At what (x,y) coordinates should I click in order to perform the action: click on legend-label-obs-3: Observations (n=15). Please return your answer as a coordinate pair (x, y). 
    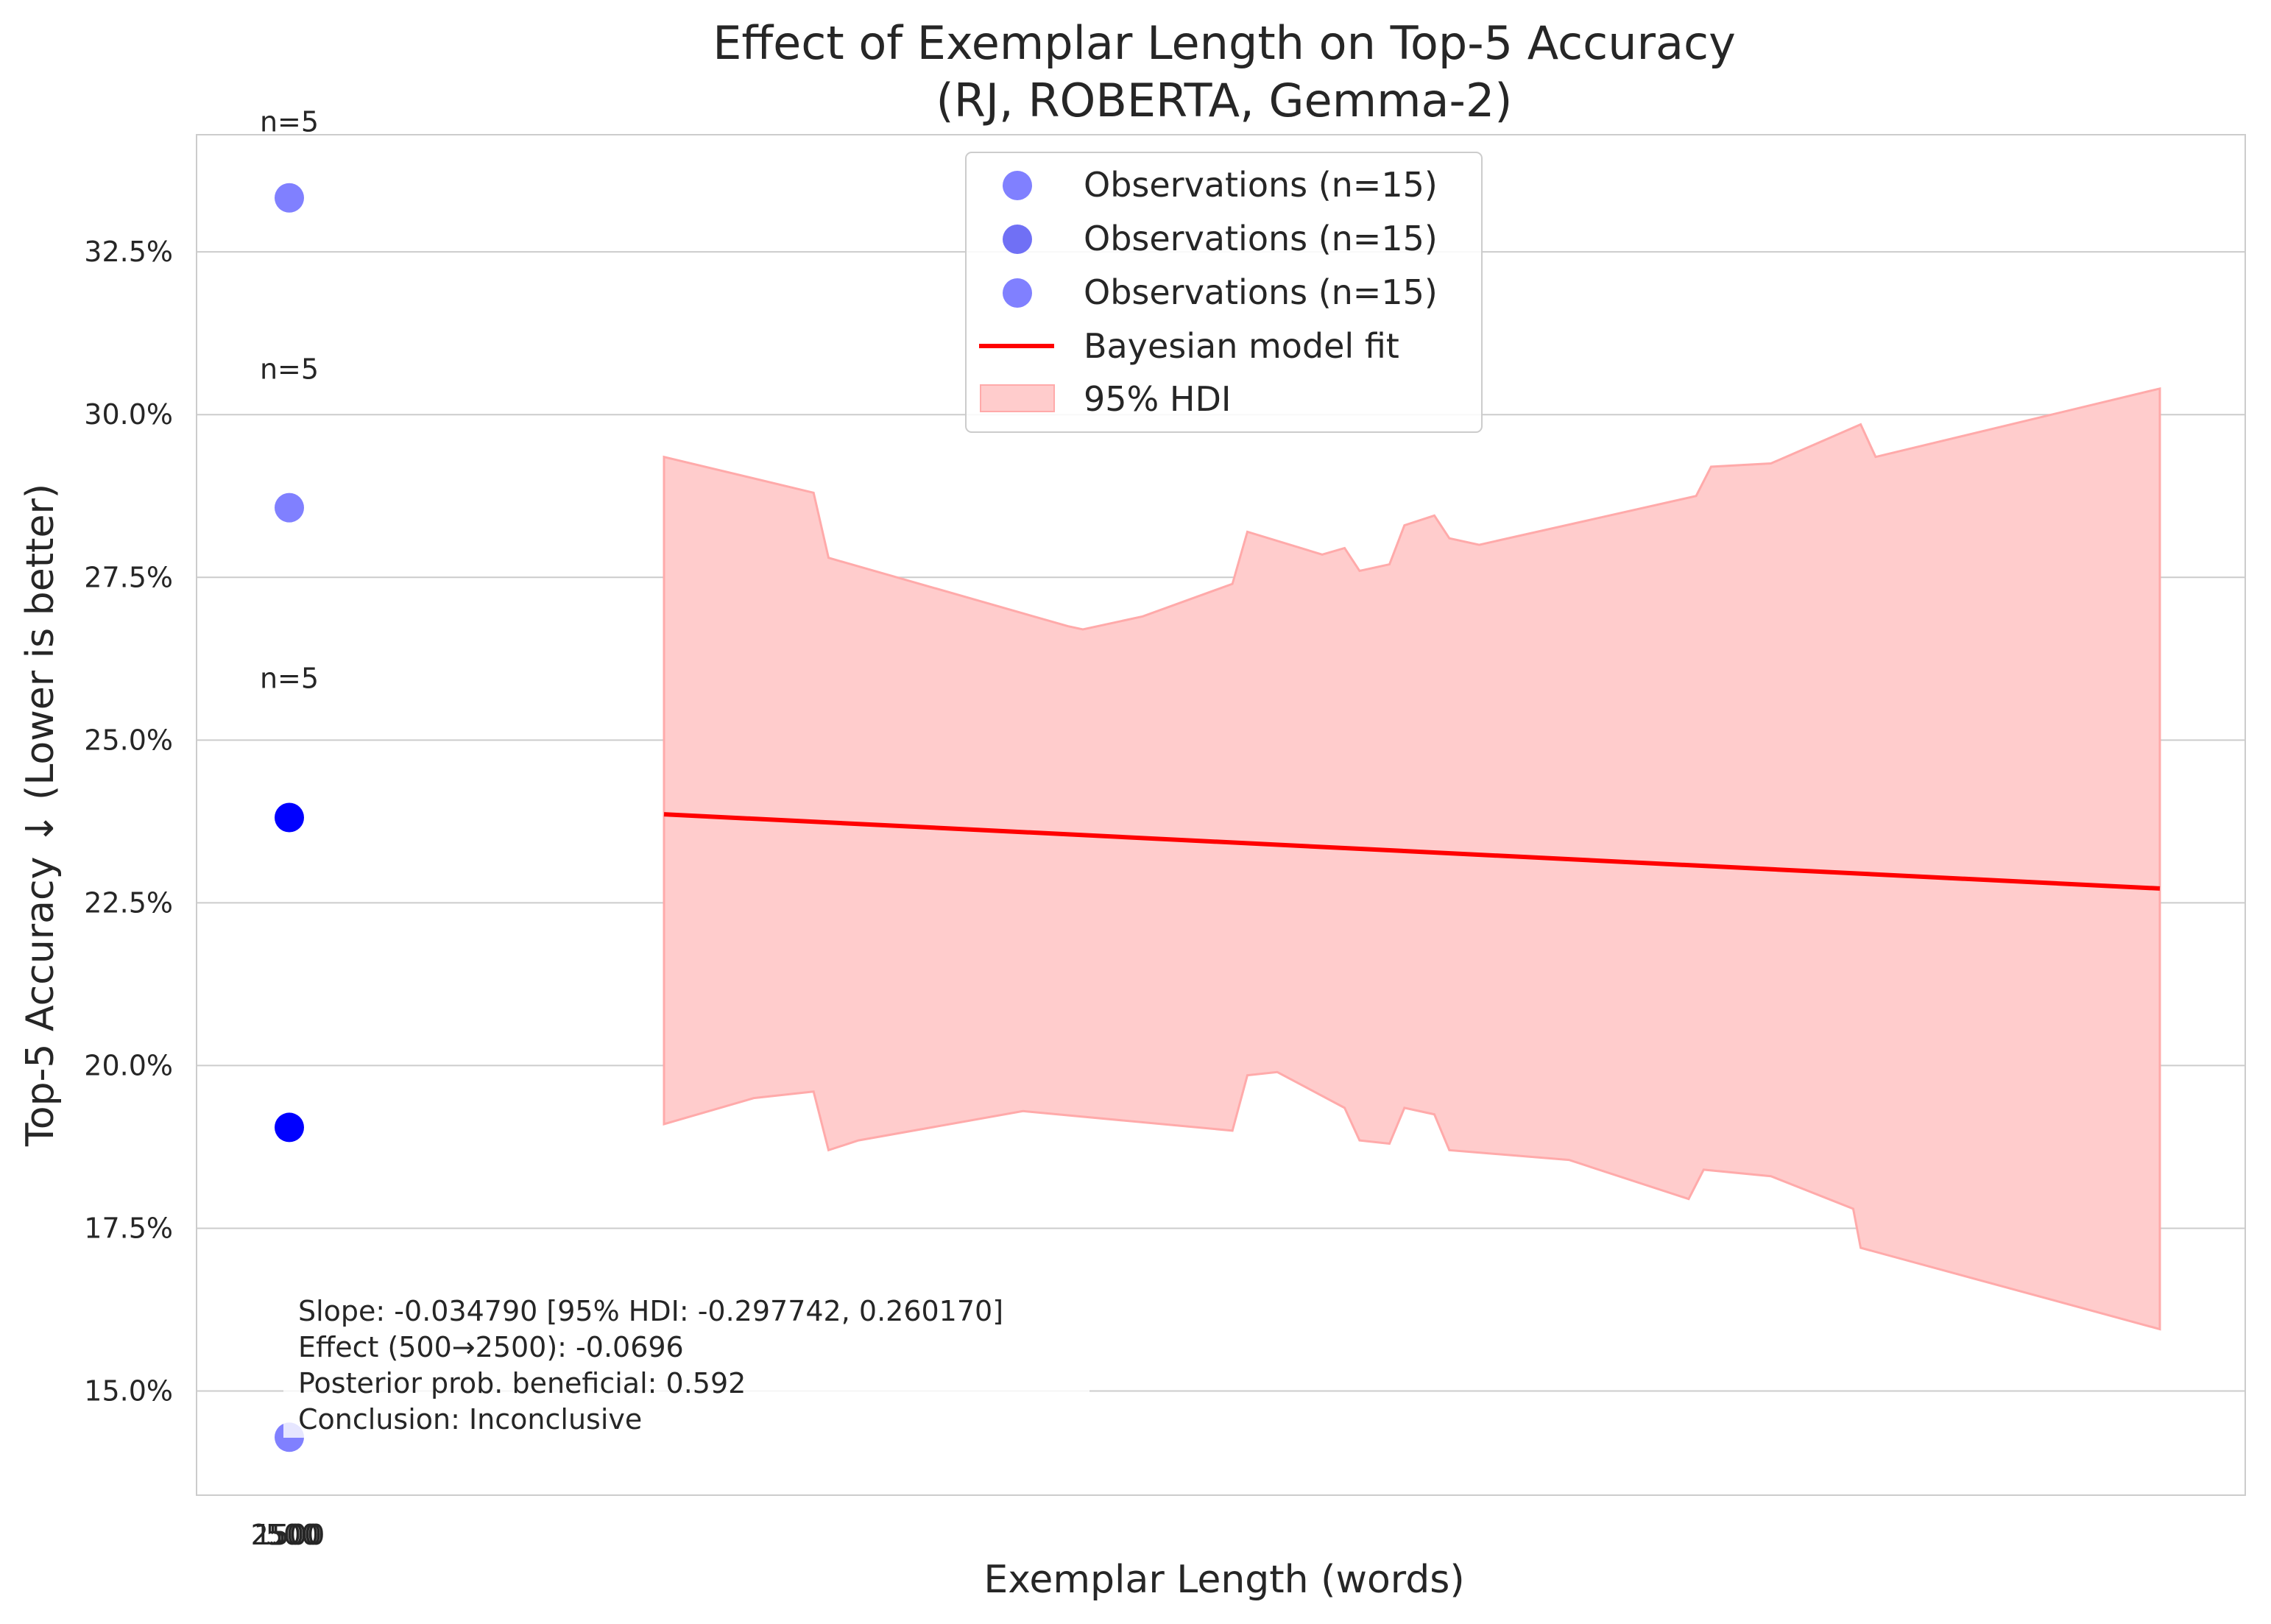
    Looking at the image, I should click on (1261, 292).